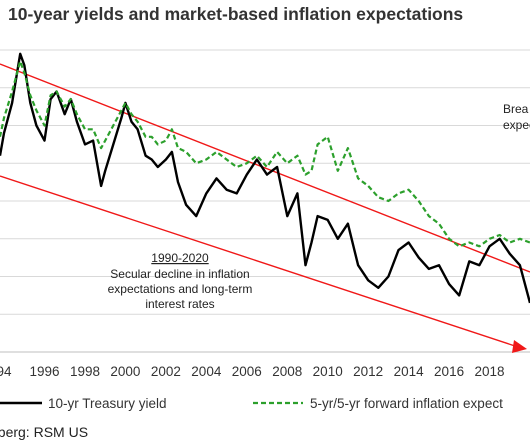 The width and height of the screenshot is (530, 442). What do you see at coordinates (519, 346) in the screenshot?
I see `trend-arrowhead` at bounding box center [519, 346].